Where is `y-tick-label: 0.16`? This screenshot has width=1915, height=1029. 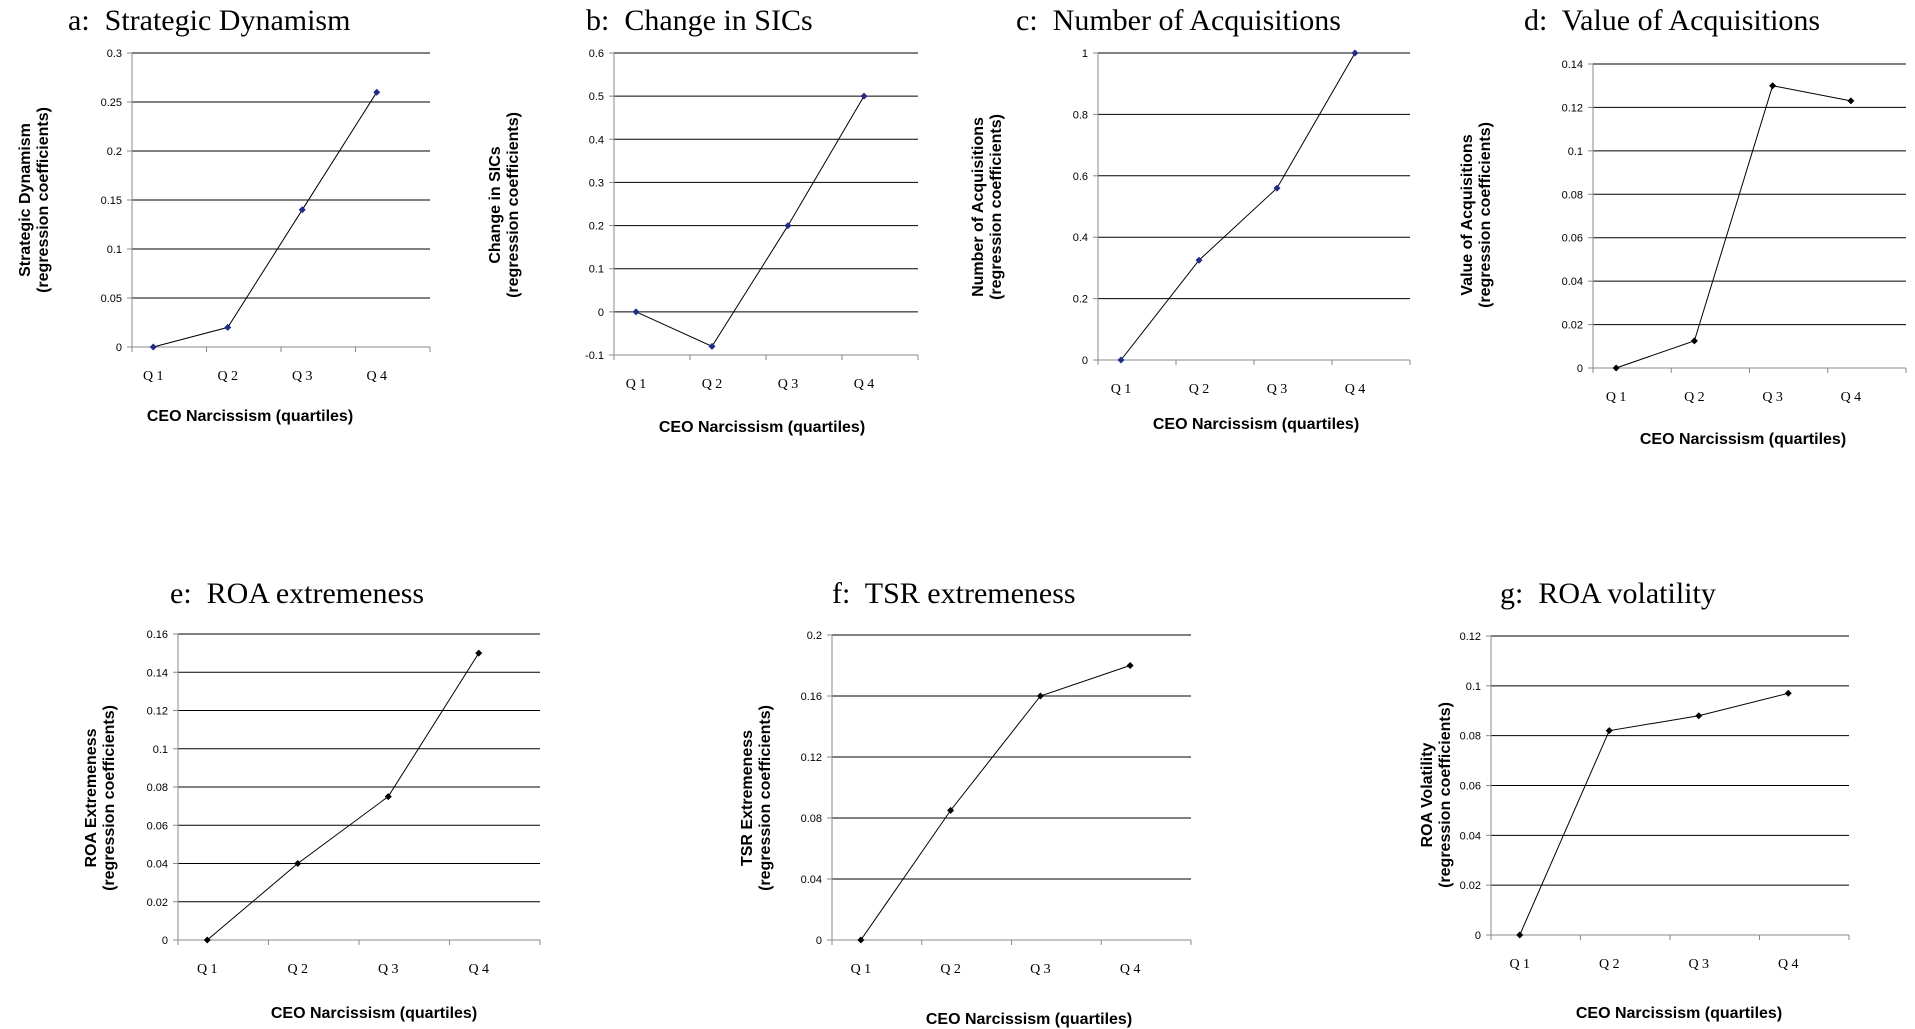
y-tick-label: 0.16 is located at coordinates (157, 635).